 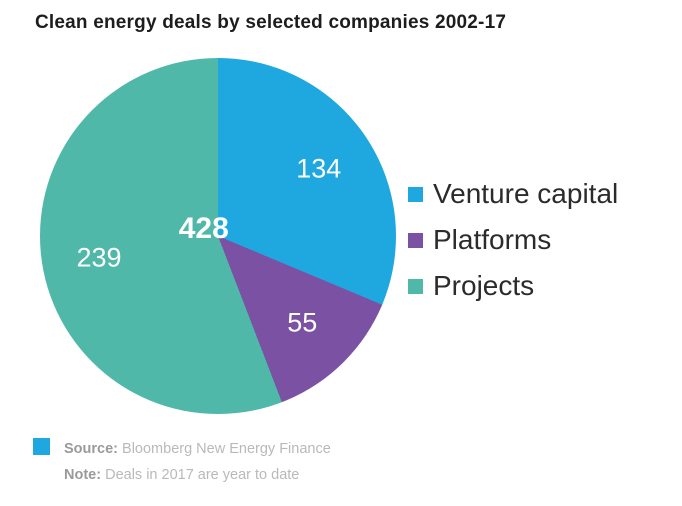 I want to click on legend-label-venture-capital: Venture capital, so click(x=526, y=193).